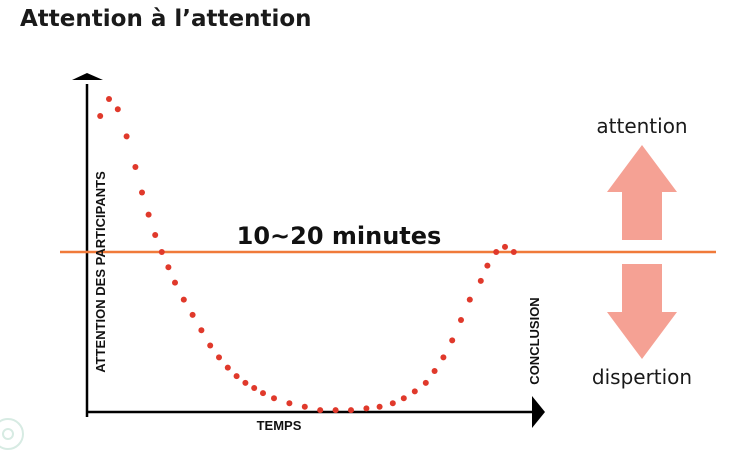  Describe the element at coordinates (279, 425) in the screenshot. I see `x-axis-label: TEMPS` at that location.